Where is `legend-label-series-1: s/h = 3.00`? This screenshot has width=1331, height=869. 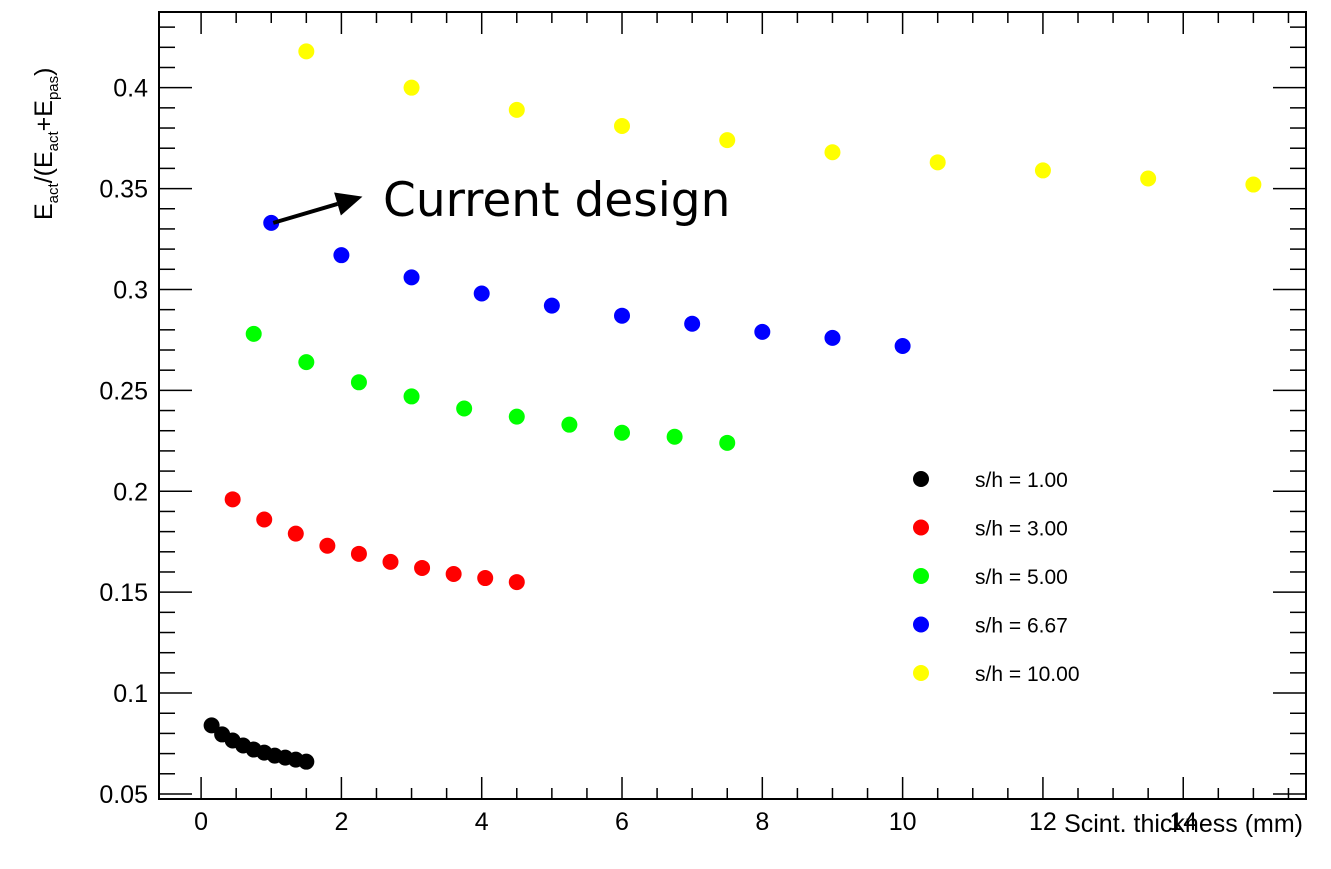 legend-label-series-1: s/h = 3.00 is located at coordinates (1021, 529).